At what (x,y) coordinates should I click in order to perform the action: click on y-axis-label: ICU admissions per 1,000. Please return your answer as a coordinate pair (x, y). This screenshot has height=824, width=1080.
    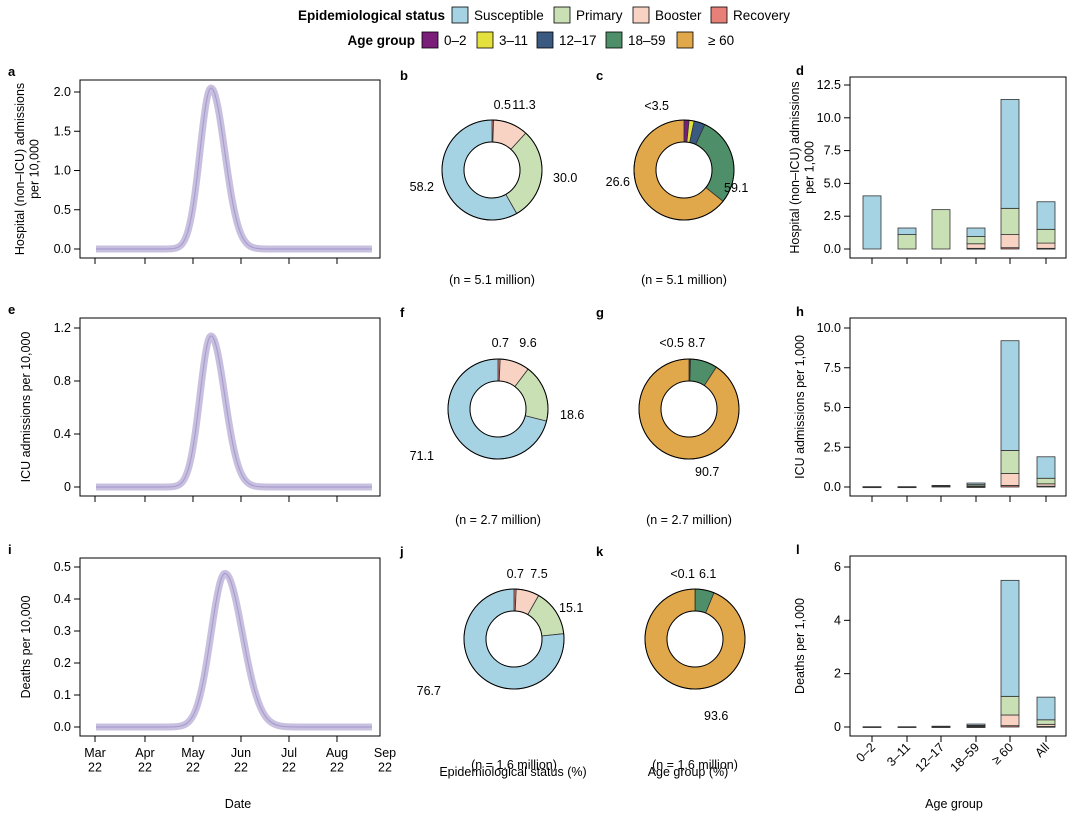
    Looking at the image, I should click on (800, 407).